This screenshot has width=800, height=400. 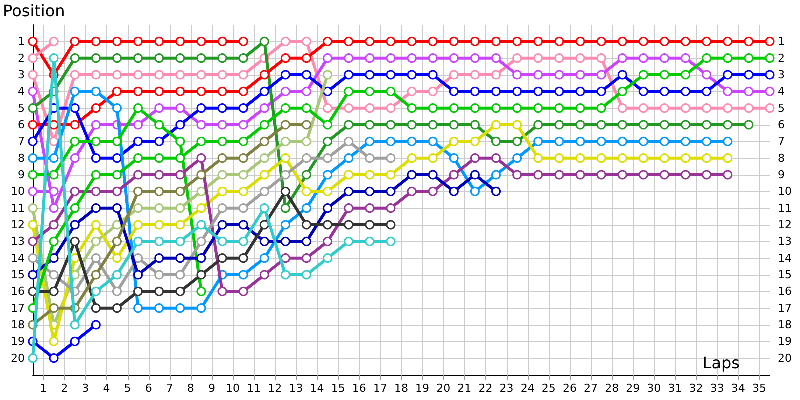 I want to click on y2-tick-label: 12, so click(x=785, y=225).